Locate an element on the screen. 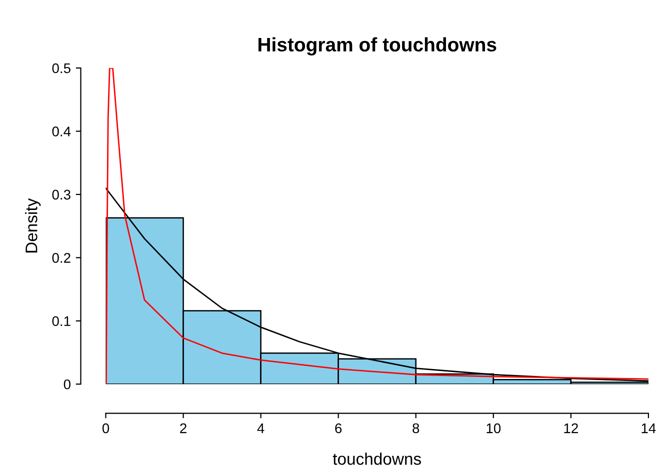 The image size is (661, 469). x-tick-label: 10 is located at coordinates (493, 428).